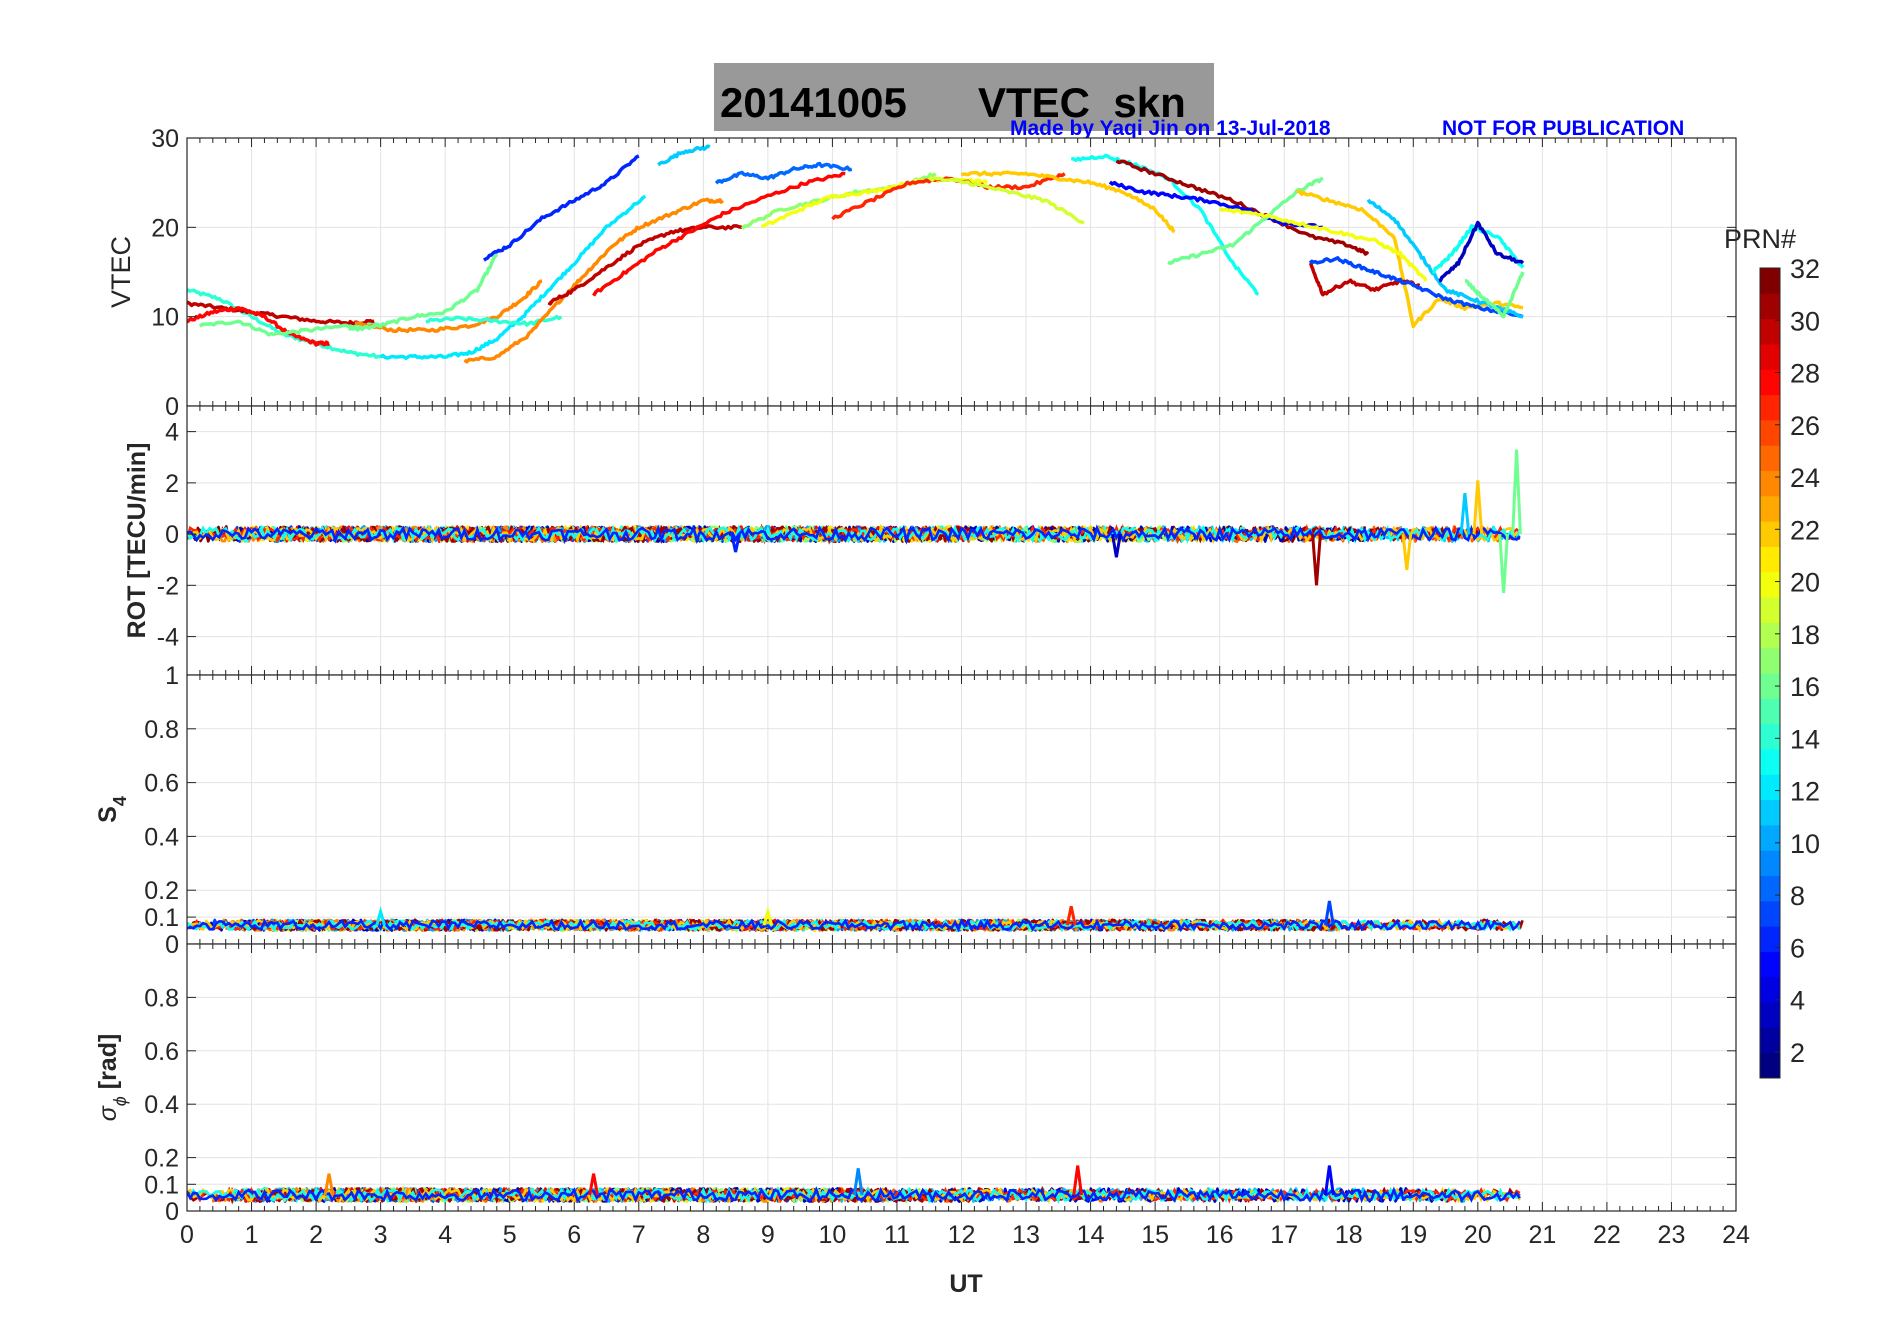 The width and height of the screenshot is (1902, 1330). I want to click on credit-made-by: Made by Yaqi Jin on 13-Jul-2018, so click(1170, 128).